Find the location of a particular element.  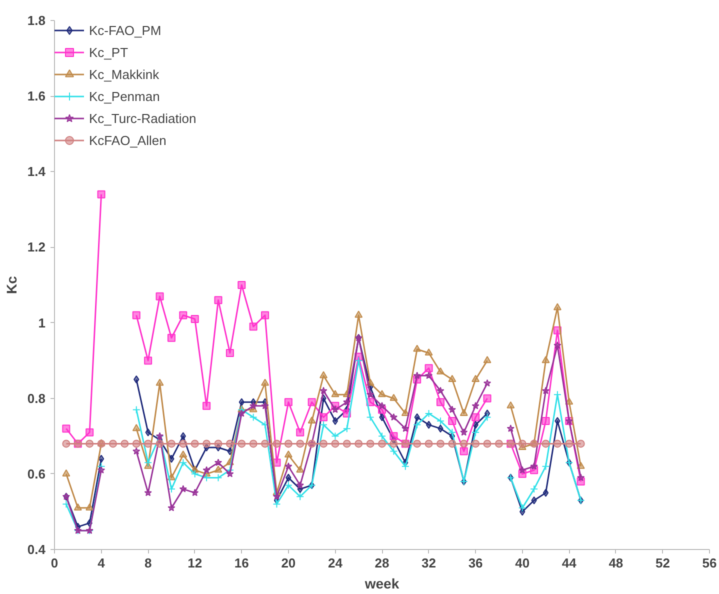

x-tick-label: 44 is located at coordinates (570, 563).